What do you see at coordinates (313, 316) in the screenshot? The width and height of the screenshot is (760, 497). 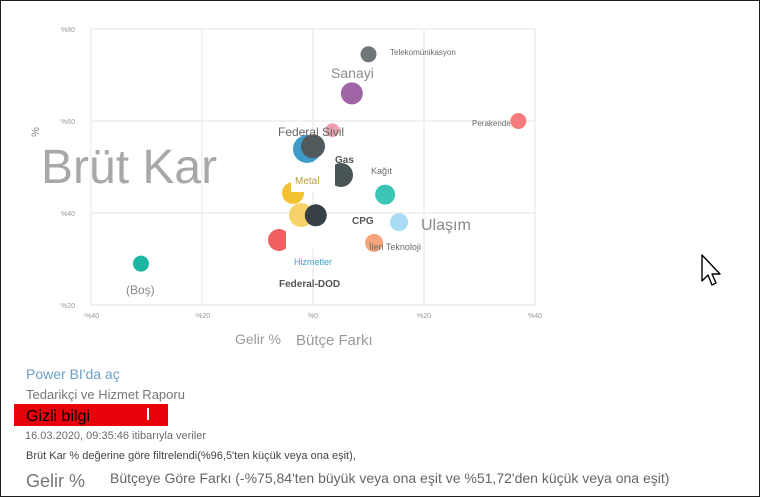 I see `x-tick-label: %0` at bounding box center [313, 316].